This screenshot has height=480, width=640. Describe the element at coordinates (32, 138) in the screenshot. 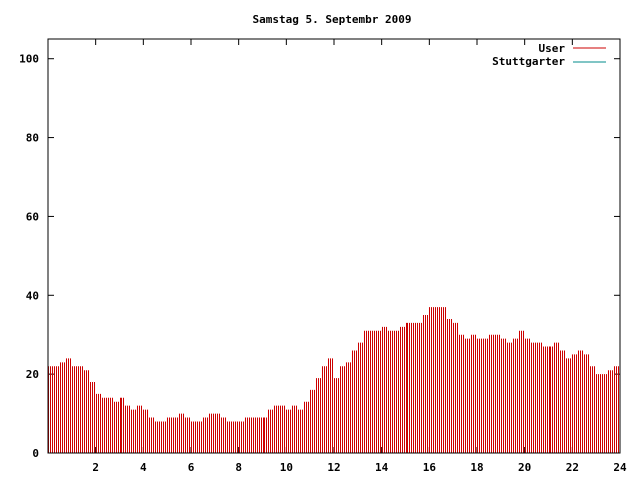

I see `y-tick-label: 80` at that location.